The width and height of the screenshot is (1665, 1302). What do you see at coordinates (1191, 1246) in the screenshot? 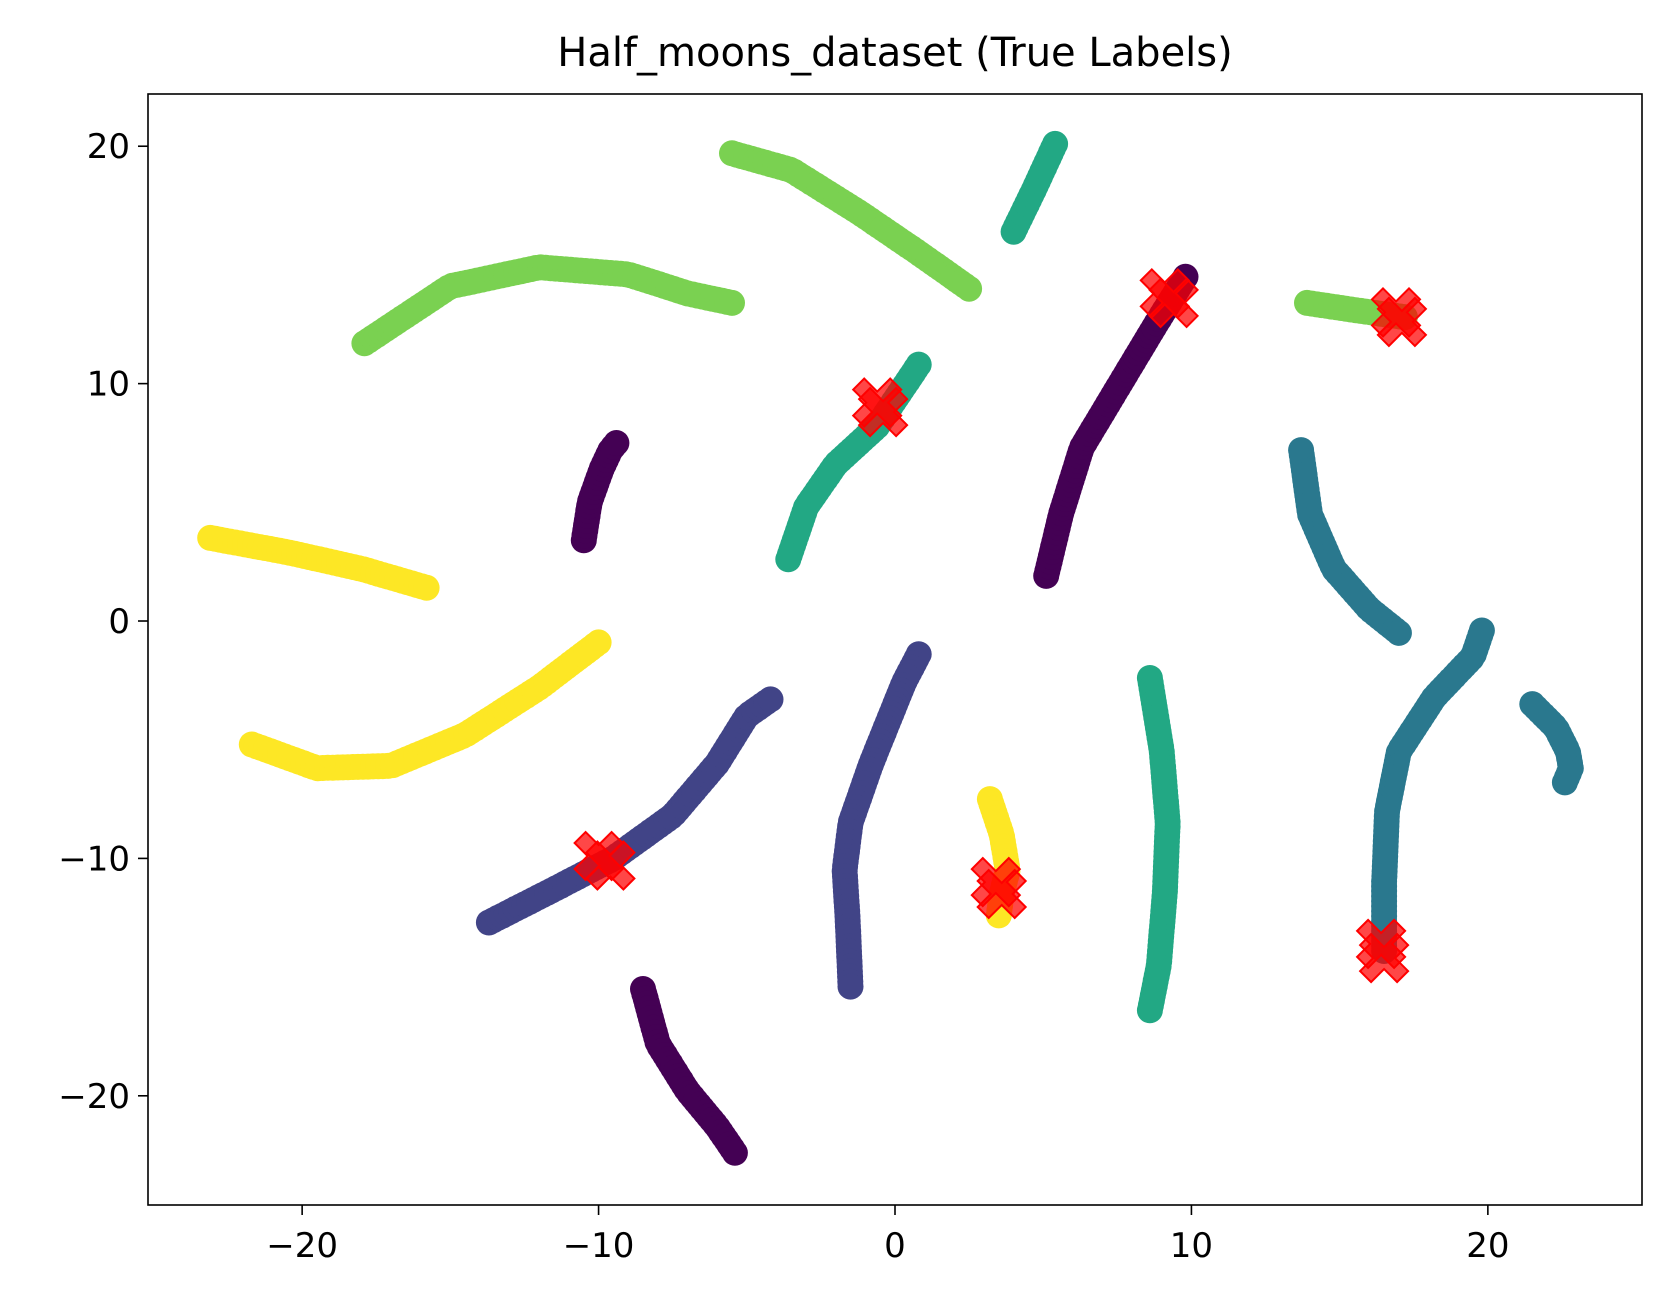
I see `x-tick-label: 10` at bounding box center [1191, 1246].